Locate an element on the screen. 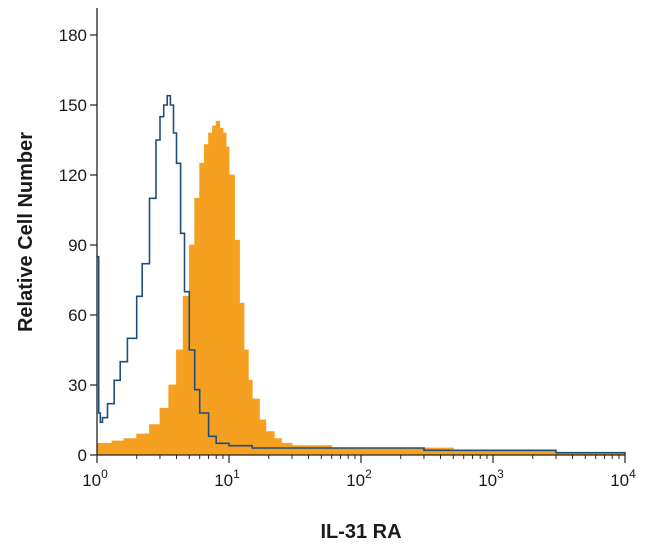  x-tick-label: 10⁴ is located at coordinates (623, 478).